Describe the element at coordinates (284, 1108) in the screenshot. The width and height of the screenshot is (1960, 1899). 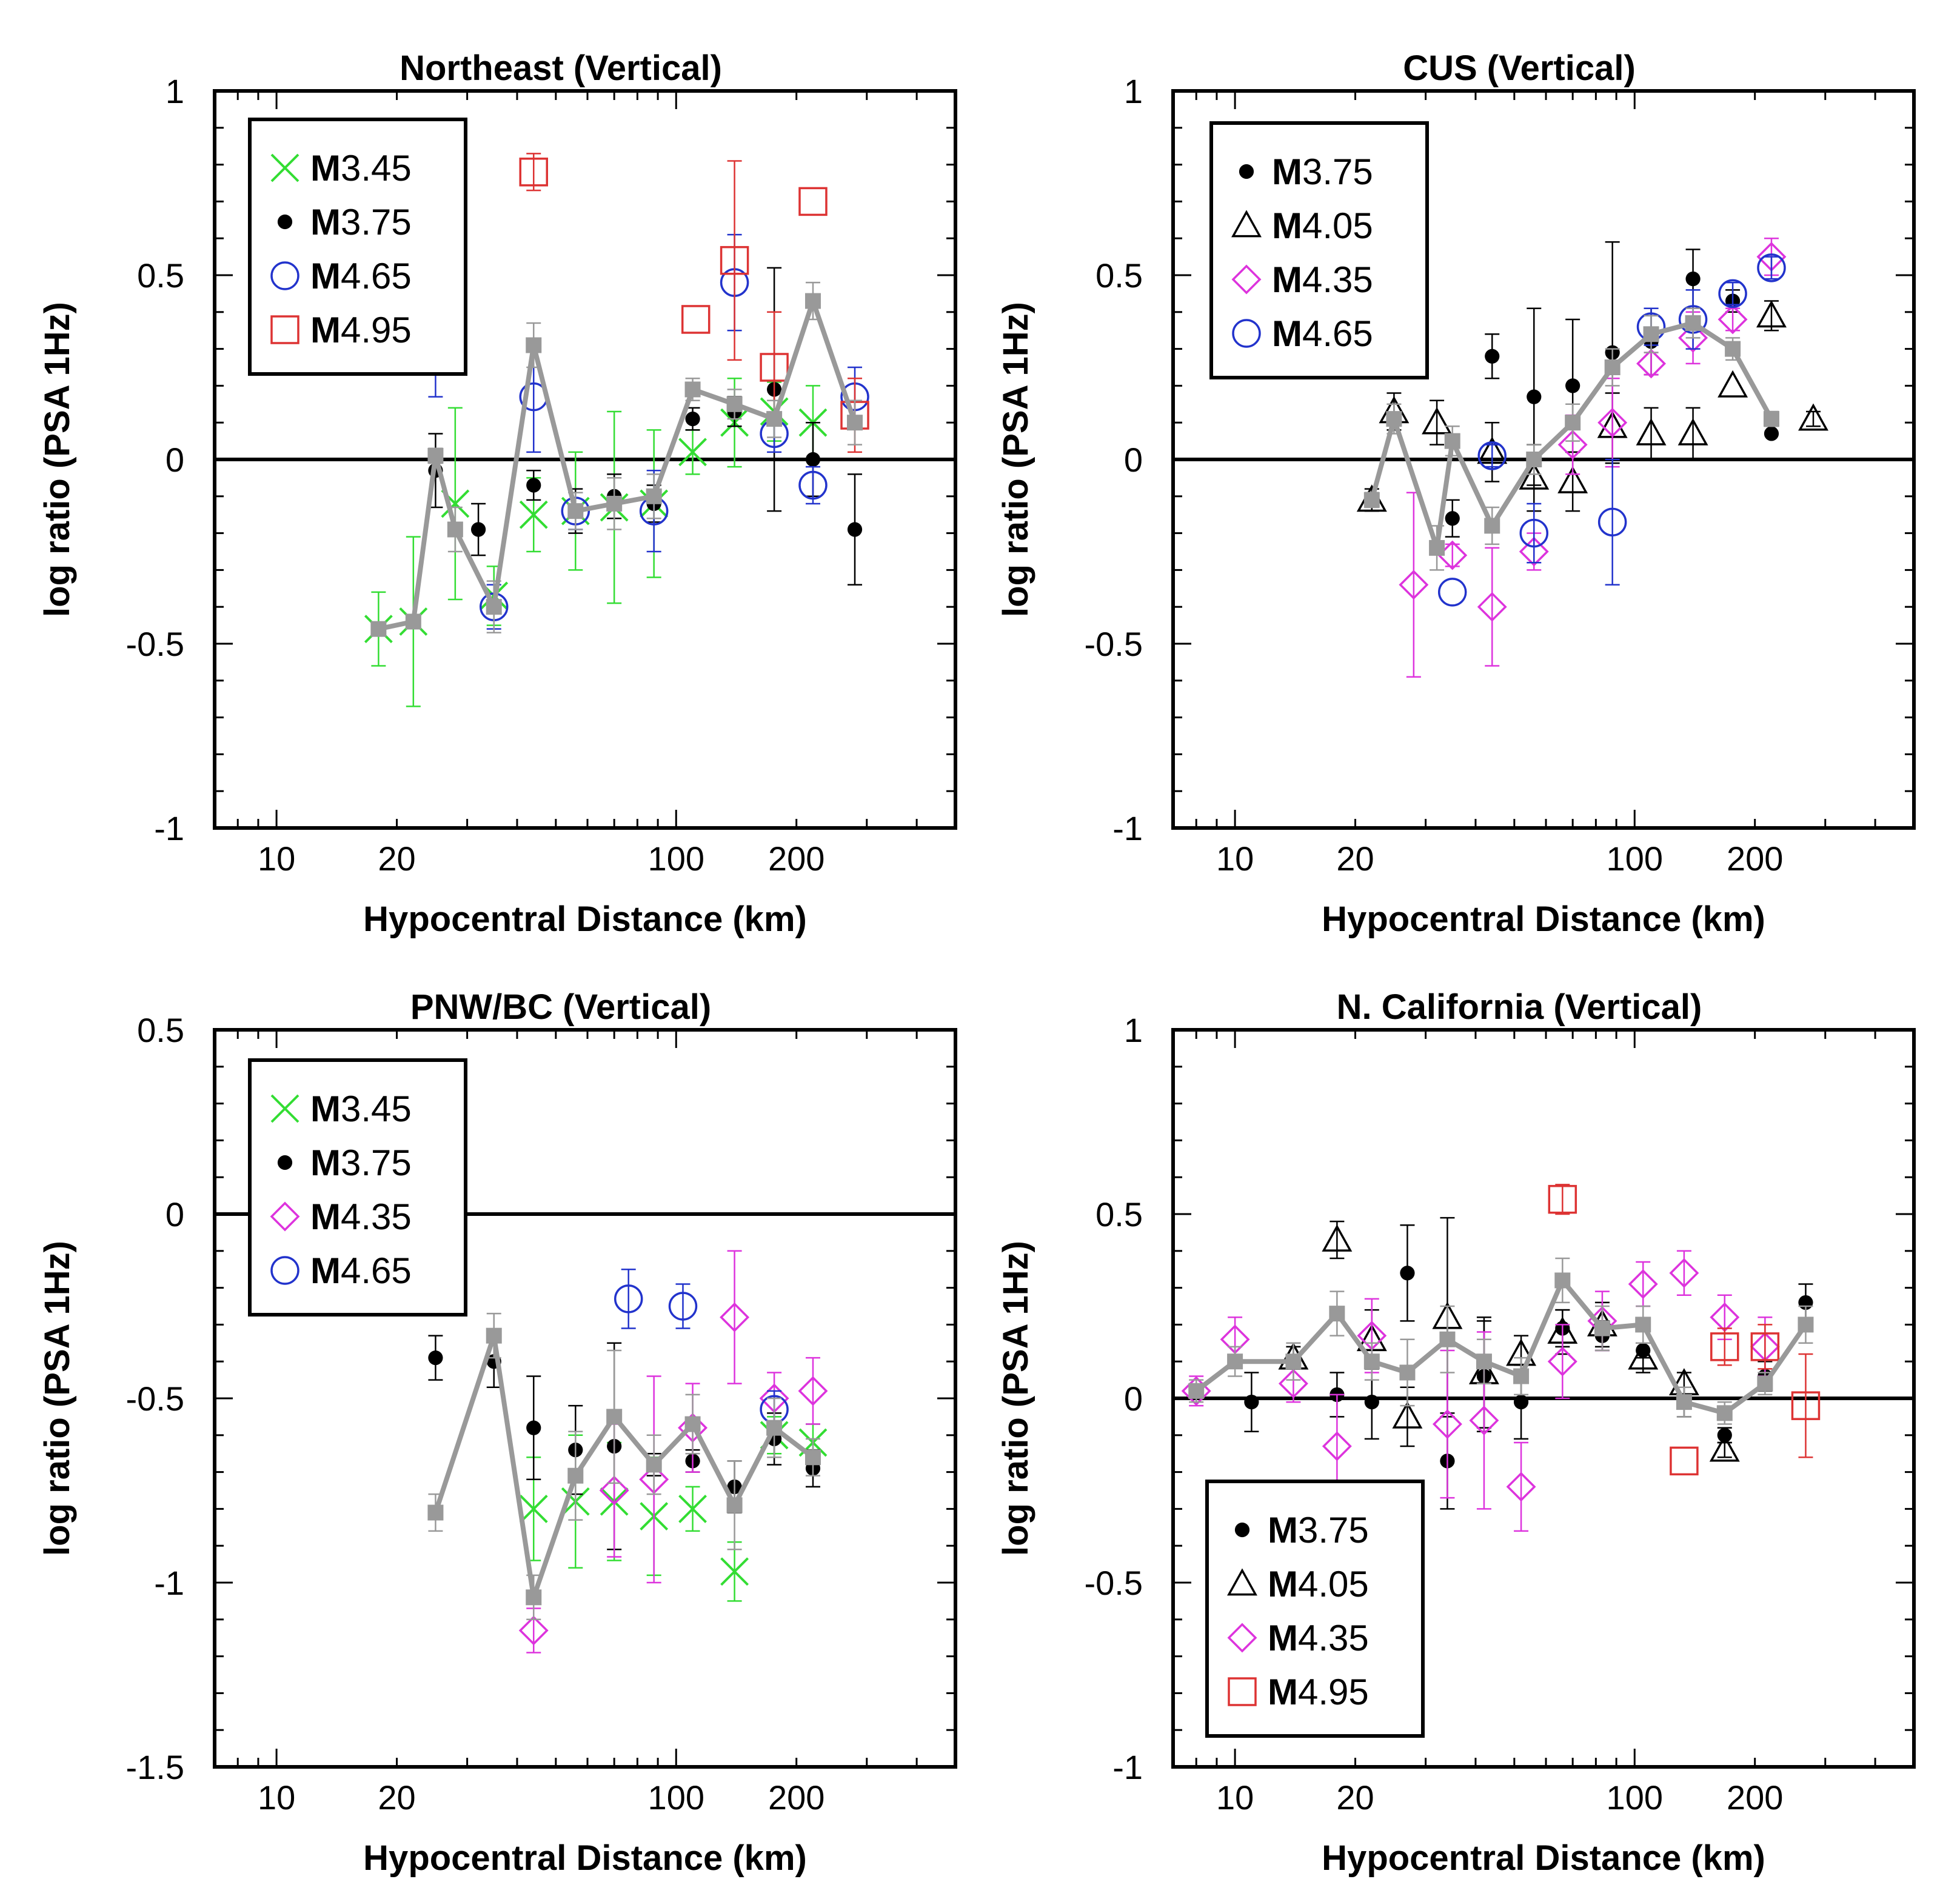
I see `legend-marker-x` at that location.